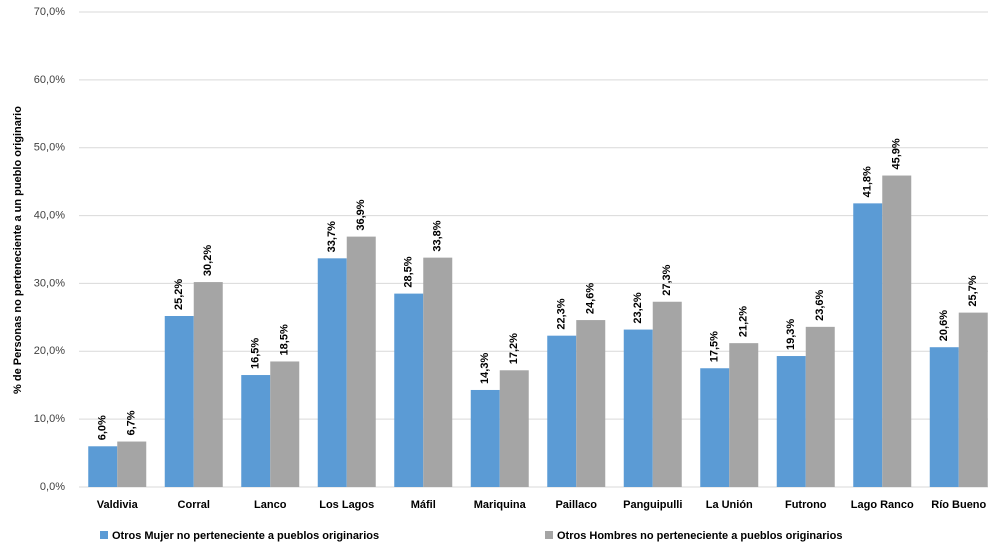 The width and height of the screenshot is (988, 545). I want to click on value-label: 30,2%, so click(208, 260).